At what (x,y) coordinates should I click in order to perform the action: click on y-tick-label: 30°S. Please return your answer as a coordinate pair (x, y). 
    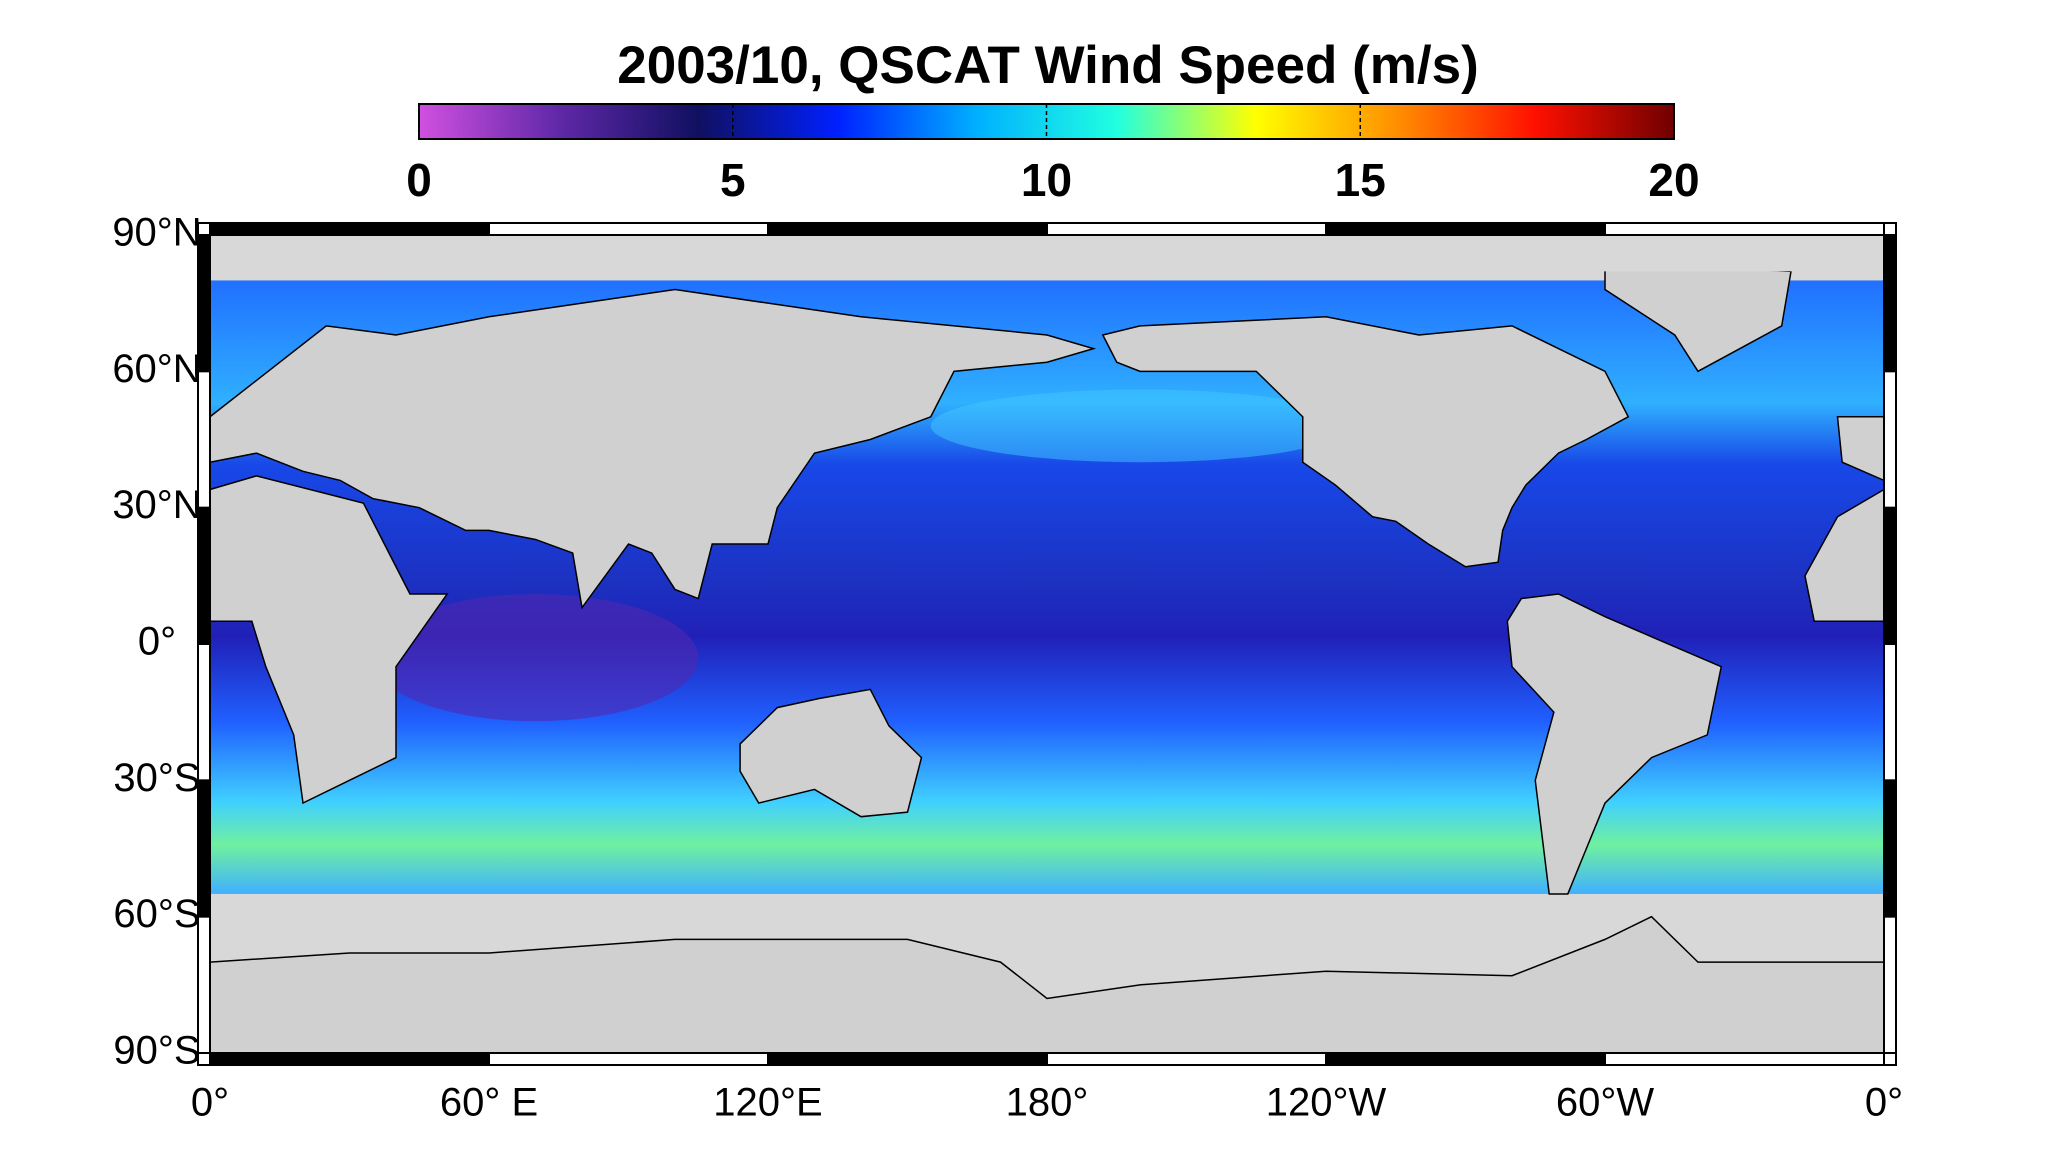
    Looking at the image, I should click on (156, 778).